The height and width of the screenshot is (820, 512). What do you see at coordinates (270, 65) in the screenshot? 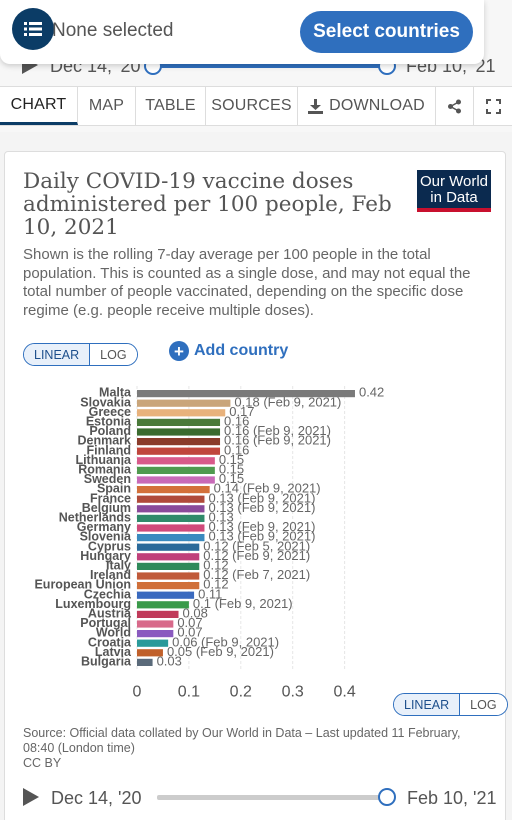
I see `timeline-track` at bounding box center [270, 65].